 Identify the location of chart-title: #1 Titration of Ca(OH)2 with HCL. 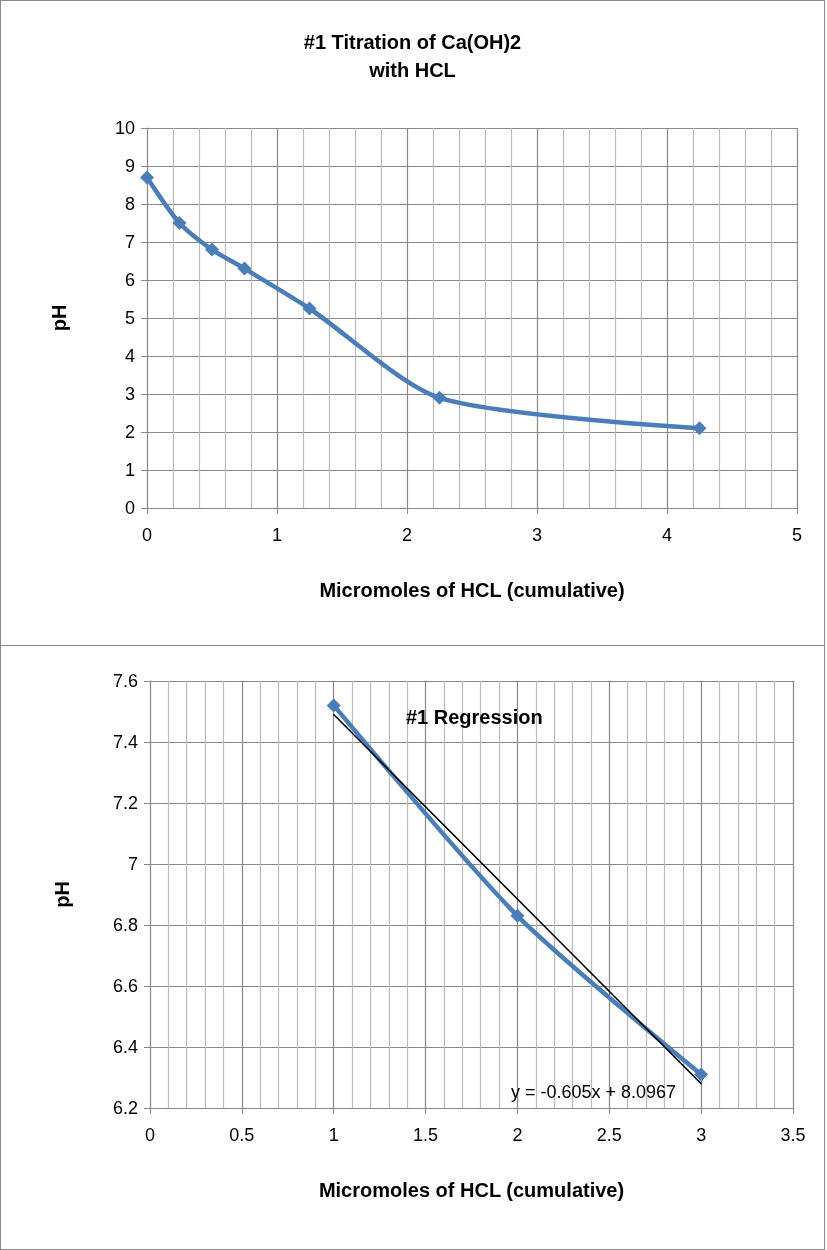
(412, 56).